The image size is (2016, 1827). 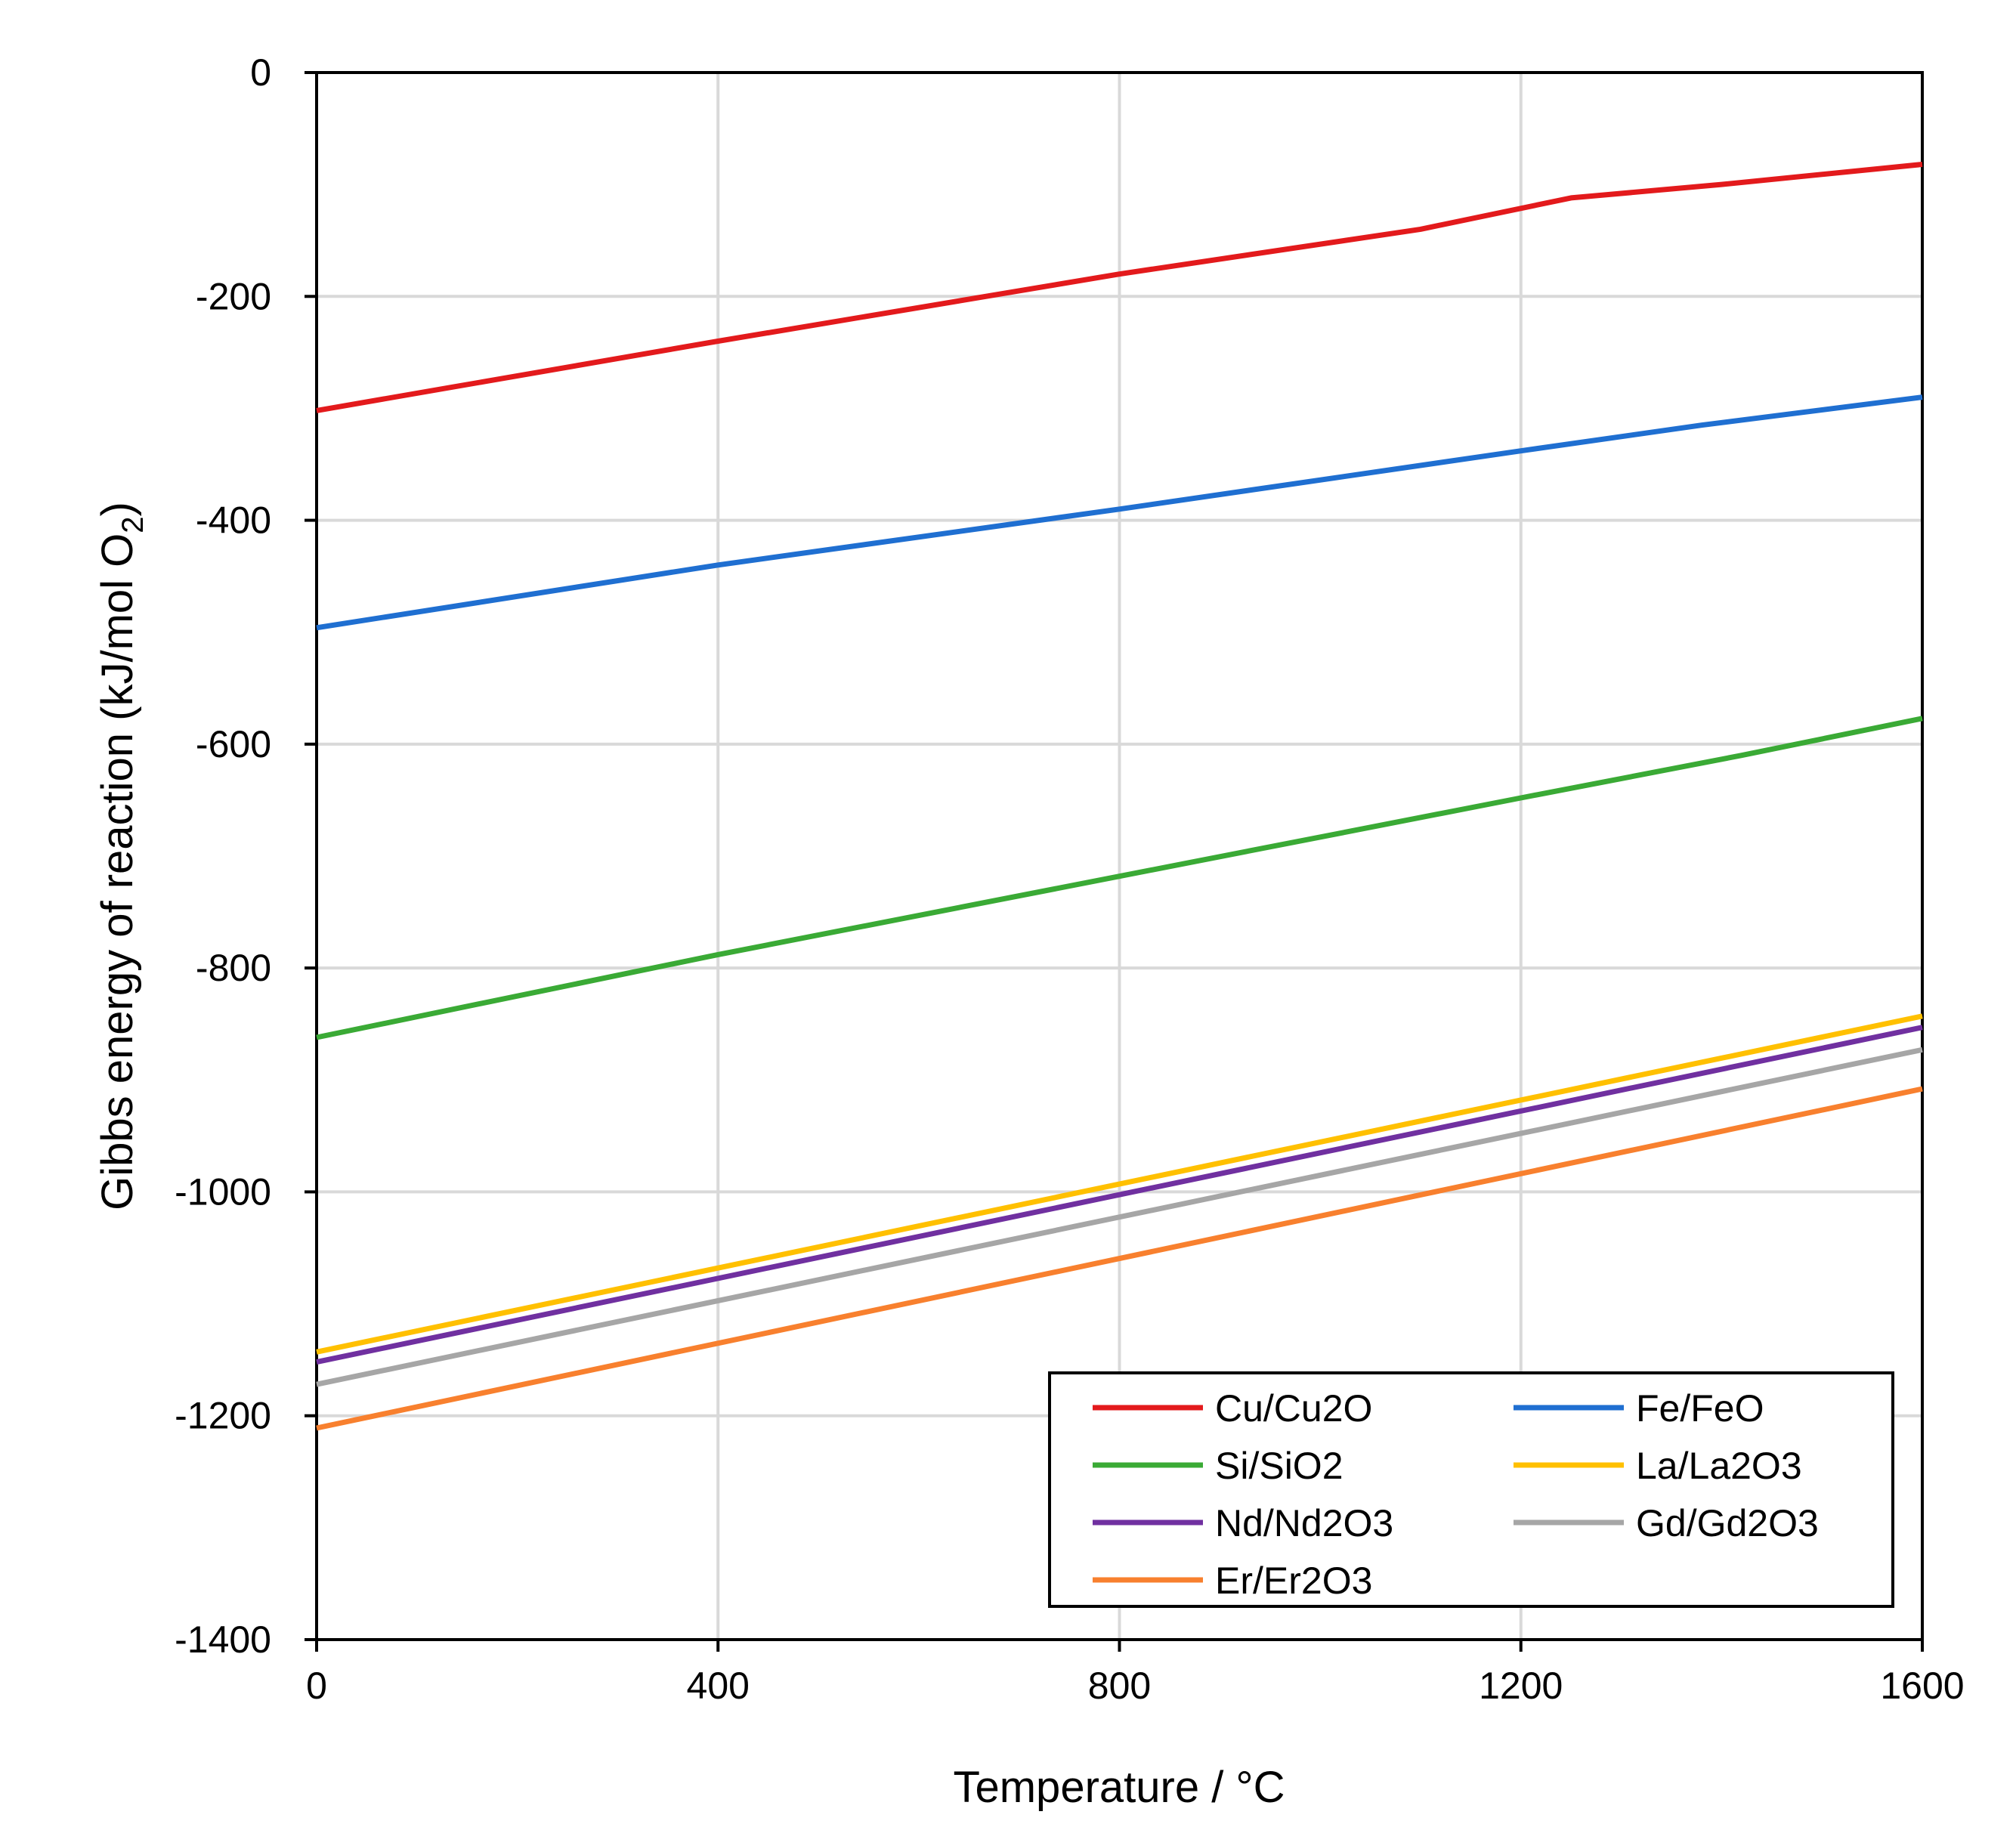 I want to click on series-line-gd-gd2o3, so click(x=1119, y=1216).